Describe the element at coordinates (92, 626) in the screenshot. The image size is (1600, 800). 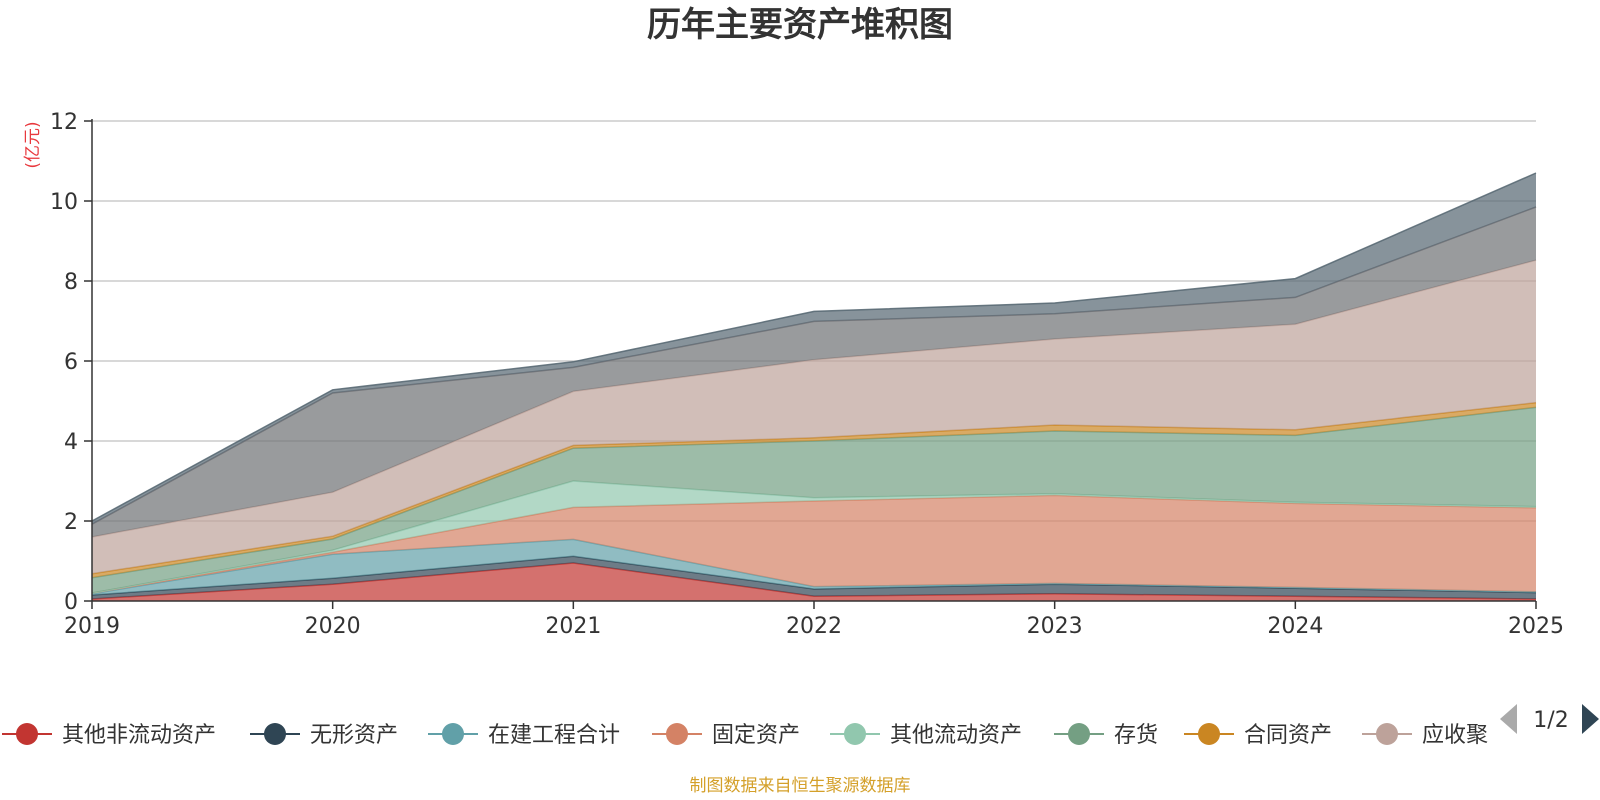
I see `x-tick-label: 2019` at that location.